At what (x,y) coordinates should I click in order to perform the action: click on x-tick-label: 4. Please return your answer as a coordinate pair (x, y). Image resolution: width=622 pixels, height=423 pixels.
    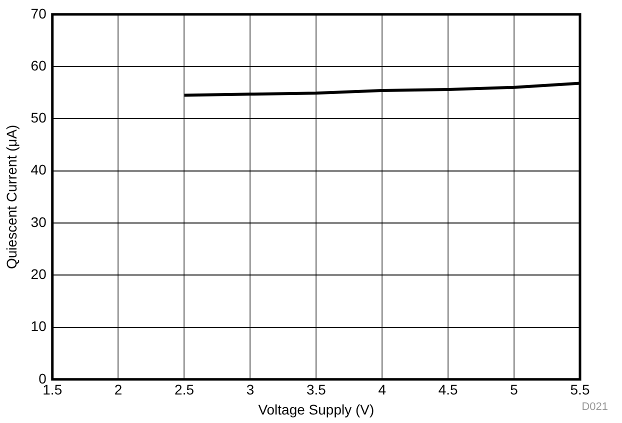
    Looking at the image, I should click on (382, 390).